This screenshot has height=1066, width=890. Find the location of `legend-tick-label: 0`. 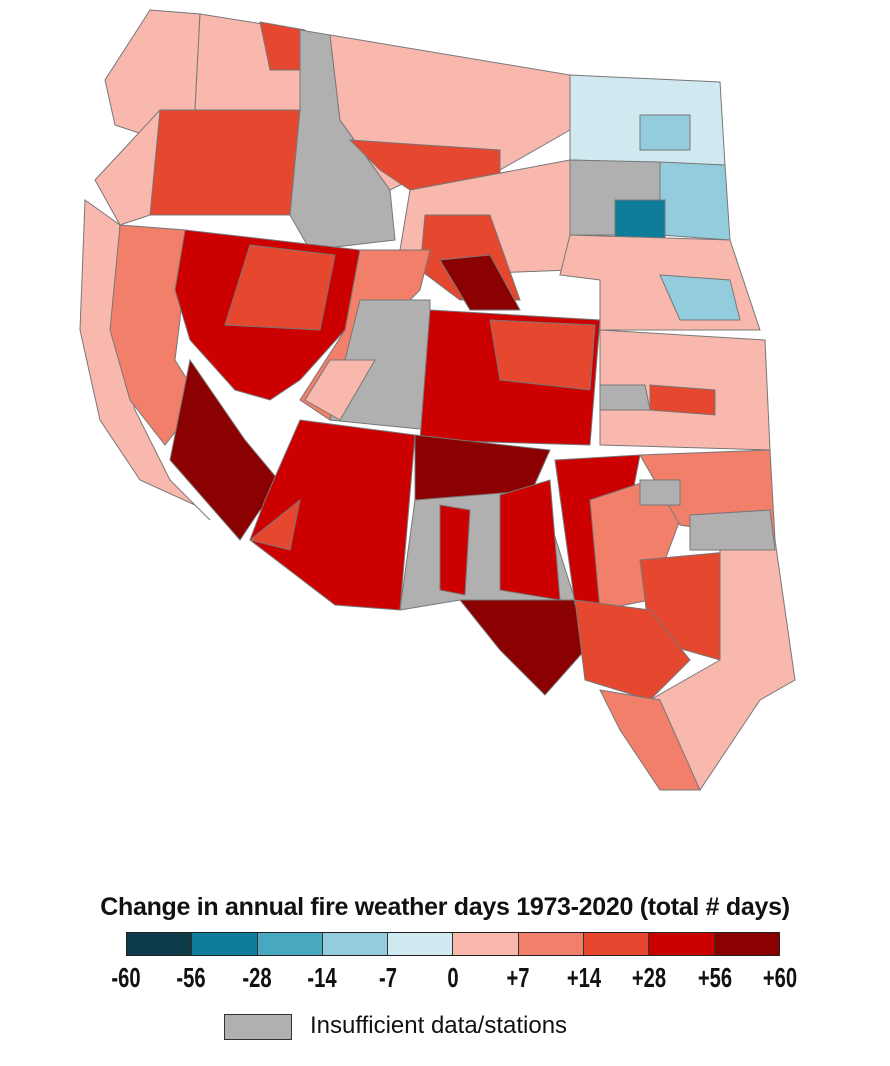

legend-tick-label: 0 is located at coordinates (453, 977).